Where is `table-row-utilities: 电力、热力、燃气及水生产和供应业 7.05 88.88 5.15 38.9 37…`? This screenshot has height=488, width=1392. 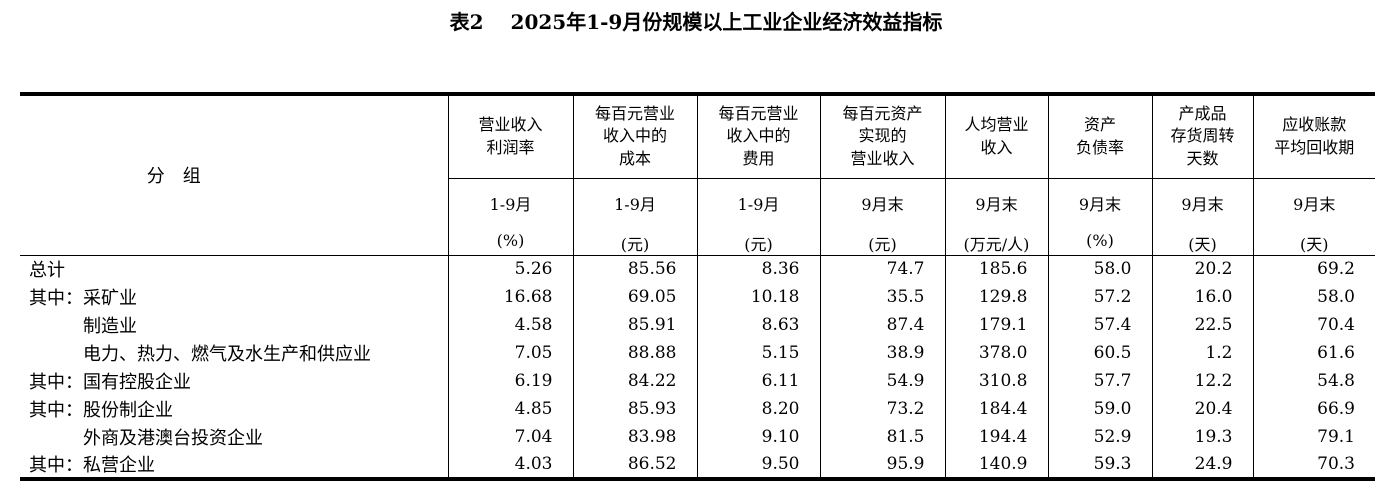
table-row-utilities: 电力、热力、燃气及水生产和供应业 7.05 88.88 5.15 38.9 37… is located at coordinates (697, 353).